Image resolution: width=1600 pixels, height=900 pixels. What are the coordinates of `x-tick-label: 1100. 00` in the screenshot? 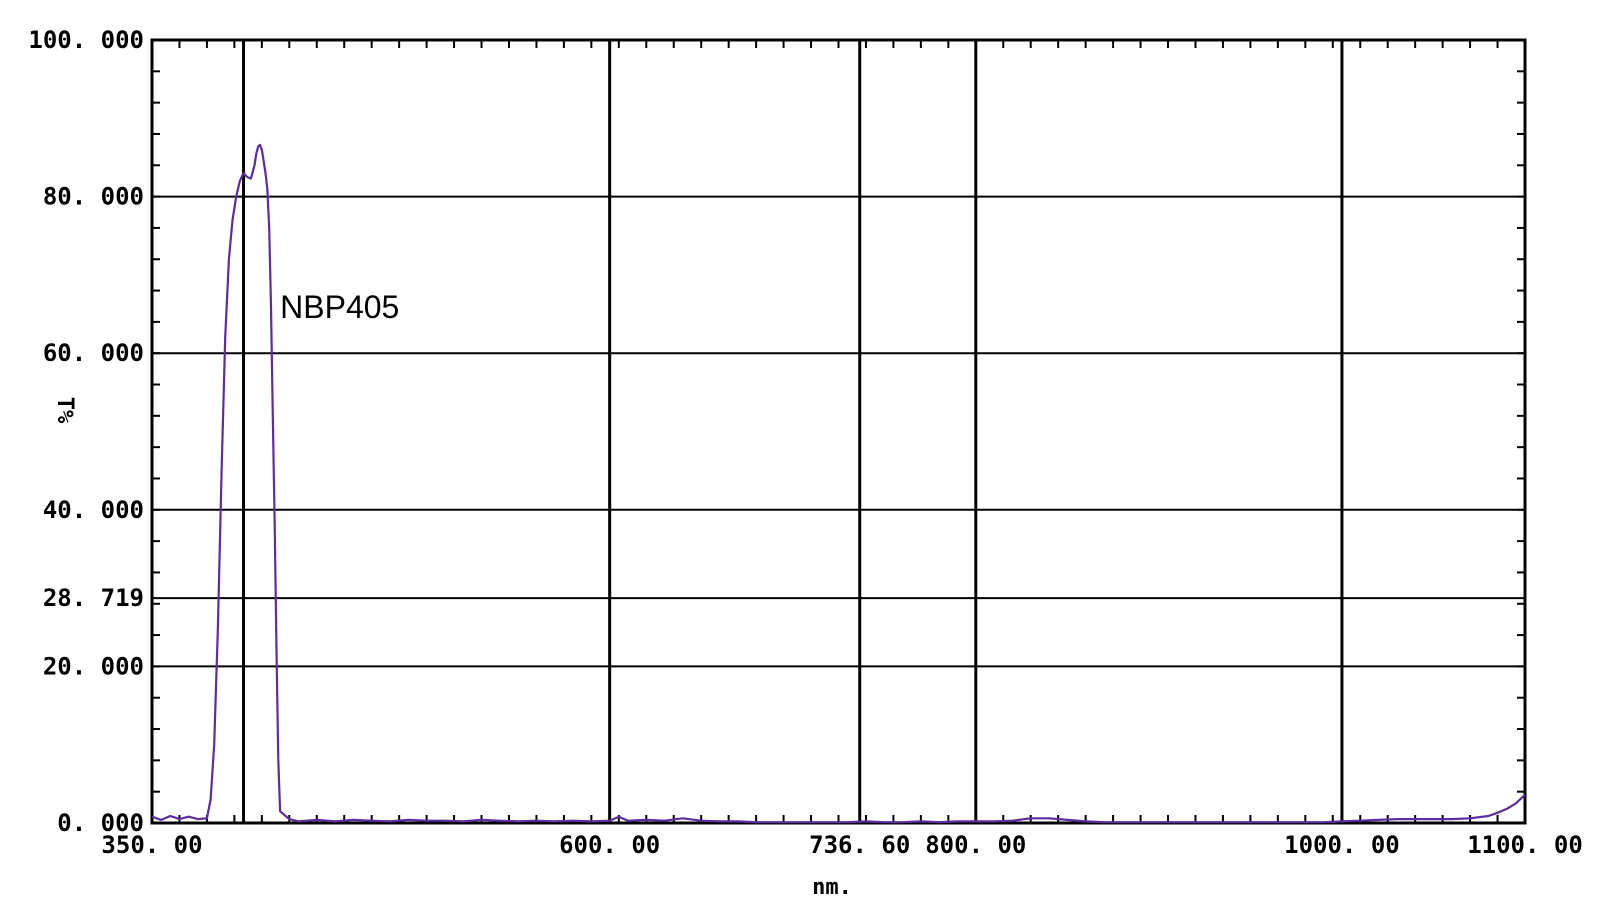 It's located at (1525, 845).